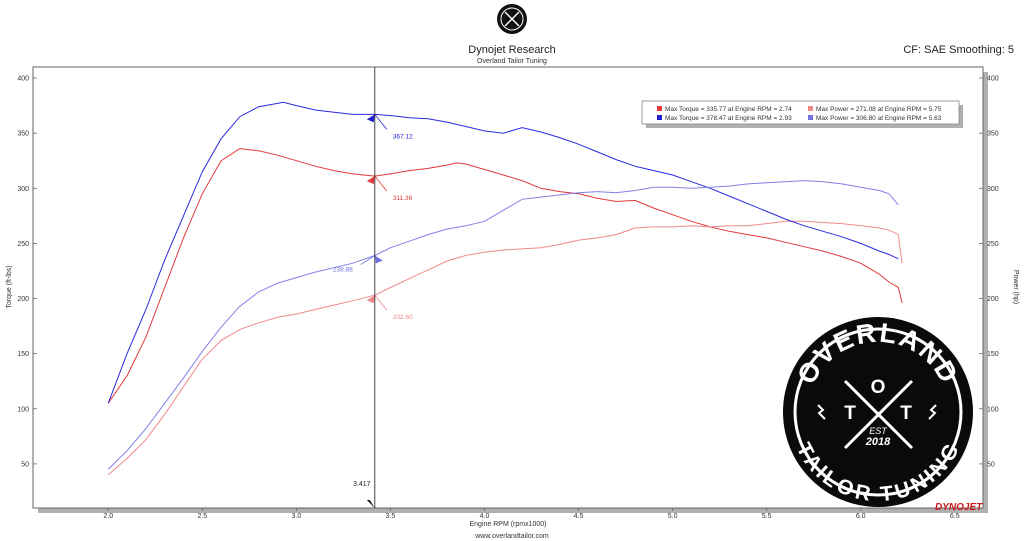 The image size is (1024, 541). What do you see at coordinates (878, 412) in the screenshot?
I see `overland-tailor-badge-logo: OVERLAND TAILOR TUNING O T T EST 2018` at bounding box center [878, 412].